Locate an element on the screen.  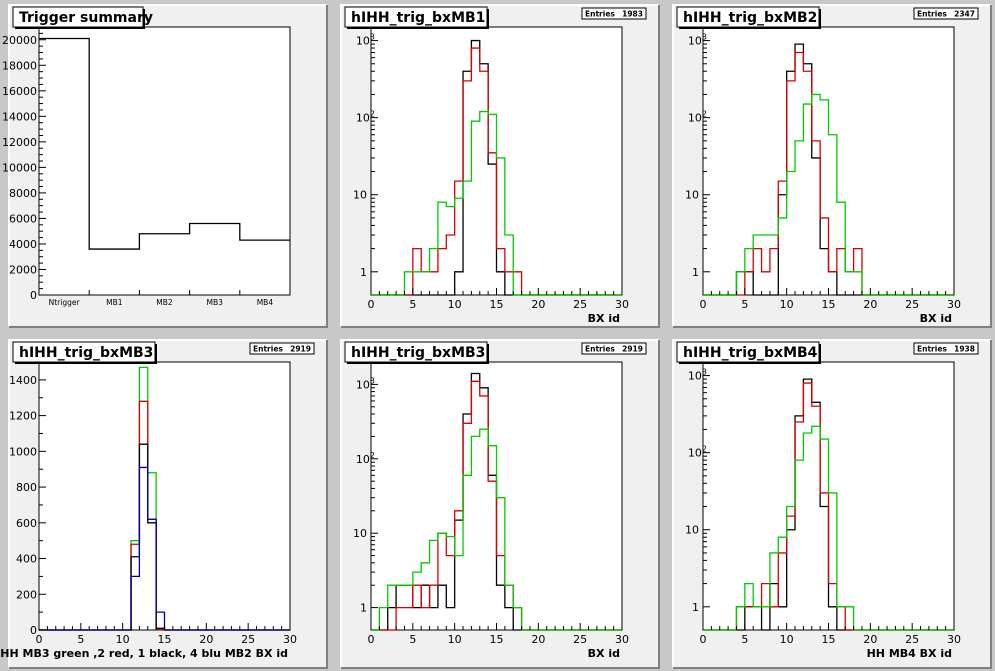
y-tick-label: 200 is located at coordinates (26, 594).